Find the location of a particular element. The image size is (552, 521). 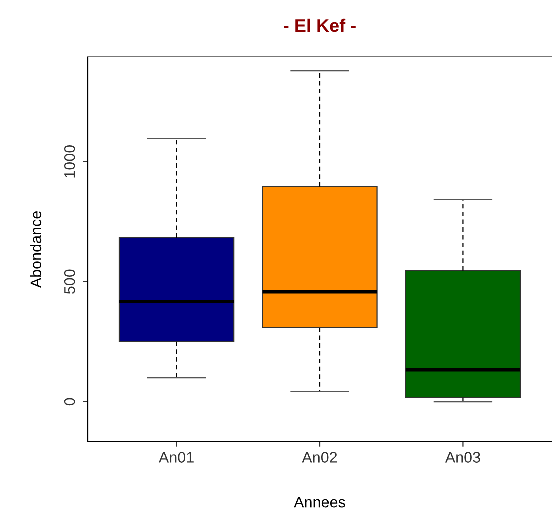

y-axis-title: Abondance is located at coordinates (36, 250).